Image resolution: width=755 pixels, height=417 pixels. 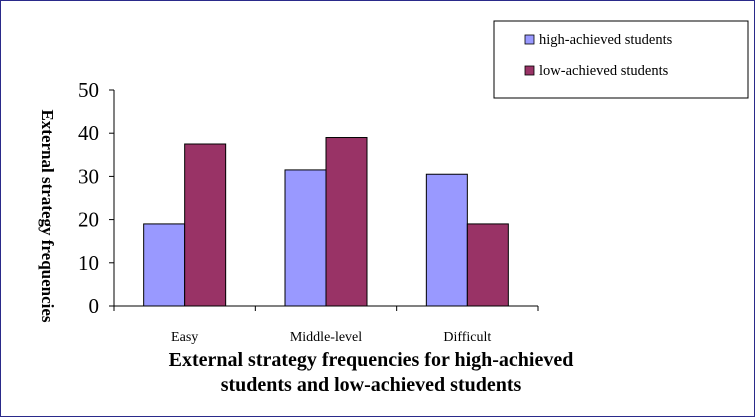 What do you see at coordinates (467, 337) in the screenshot?
I see `x-category-label: Difficult` at bounding box center [467, 337].